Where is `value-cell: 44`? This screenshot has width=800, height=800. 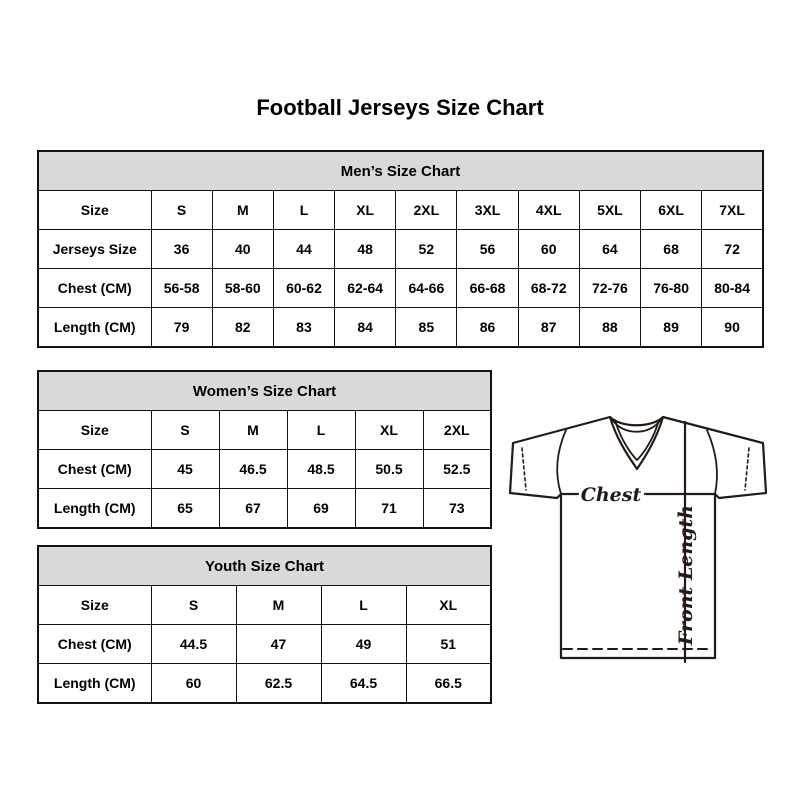 value-cell: 44 is located at coordinates (304, 249).